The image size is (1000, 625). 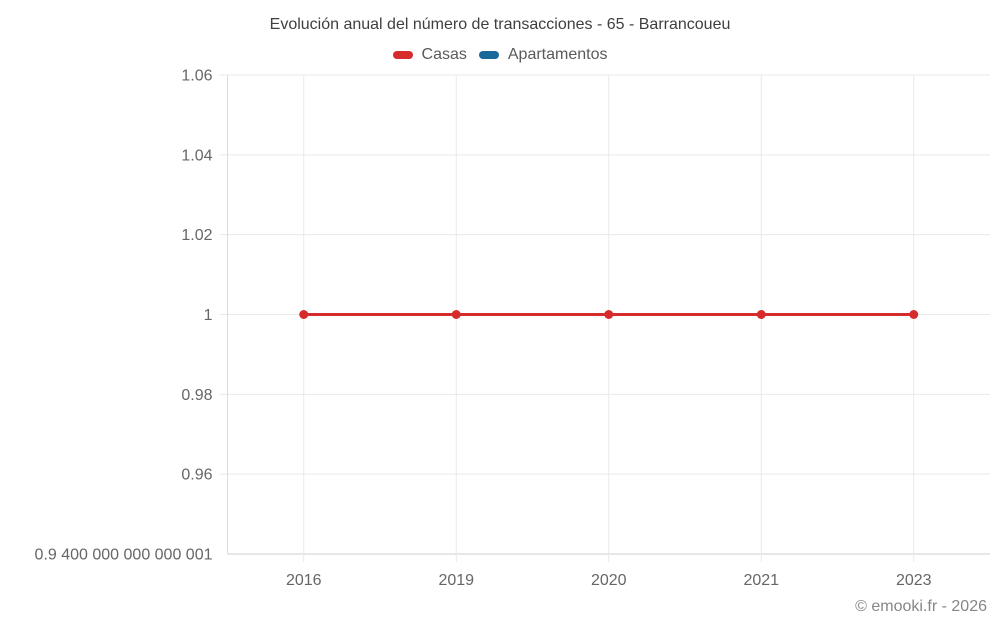 What do you see at coordinates (196, 235) in the screenshot?
I see `y-tick-label: 1.02` at bounding box center [196, 235].